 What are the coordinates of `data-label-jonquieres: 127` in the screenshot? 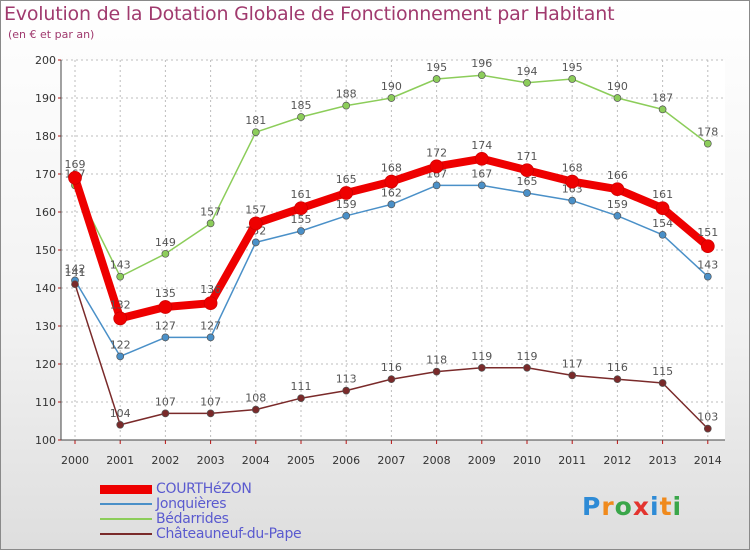 It's located at (210, 325).